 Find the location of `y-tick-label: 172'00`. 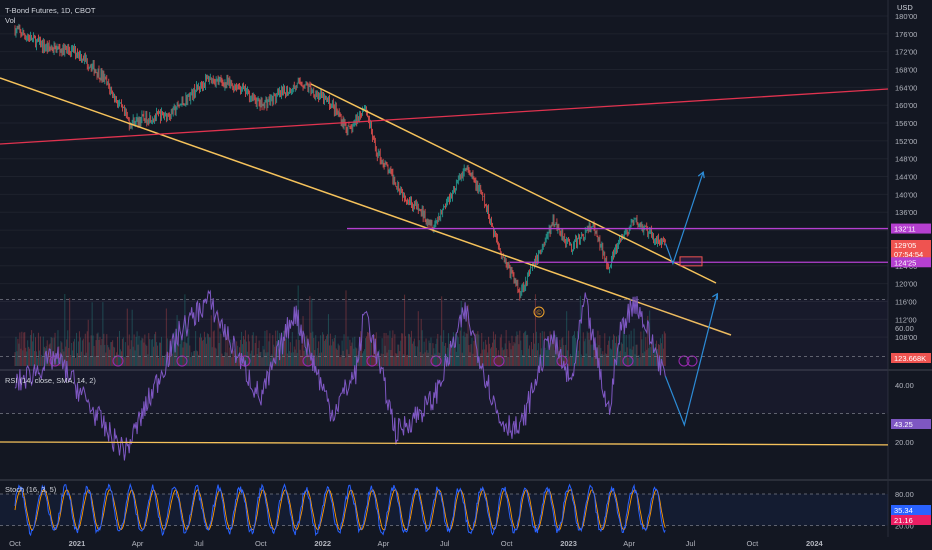

y-tick-label: 172'00 is located at coordinates (906, 52).